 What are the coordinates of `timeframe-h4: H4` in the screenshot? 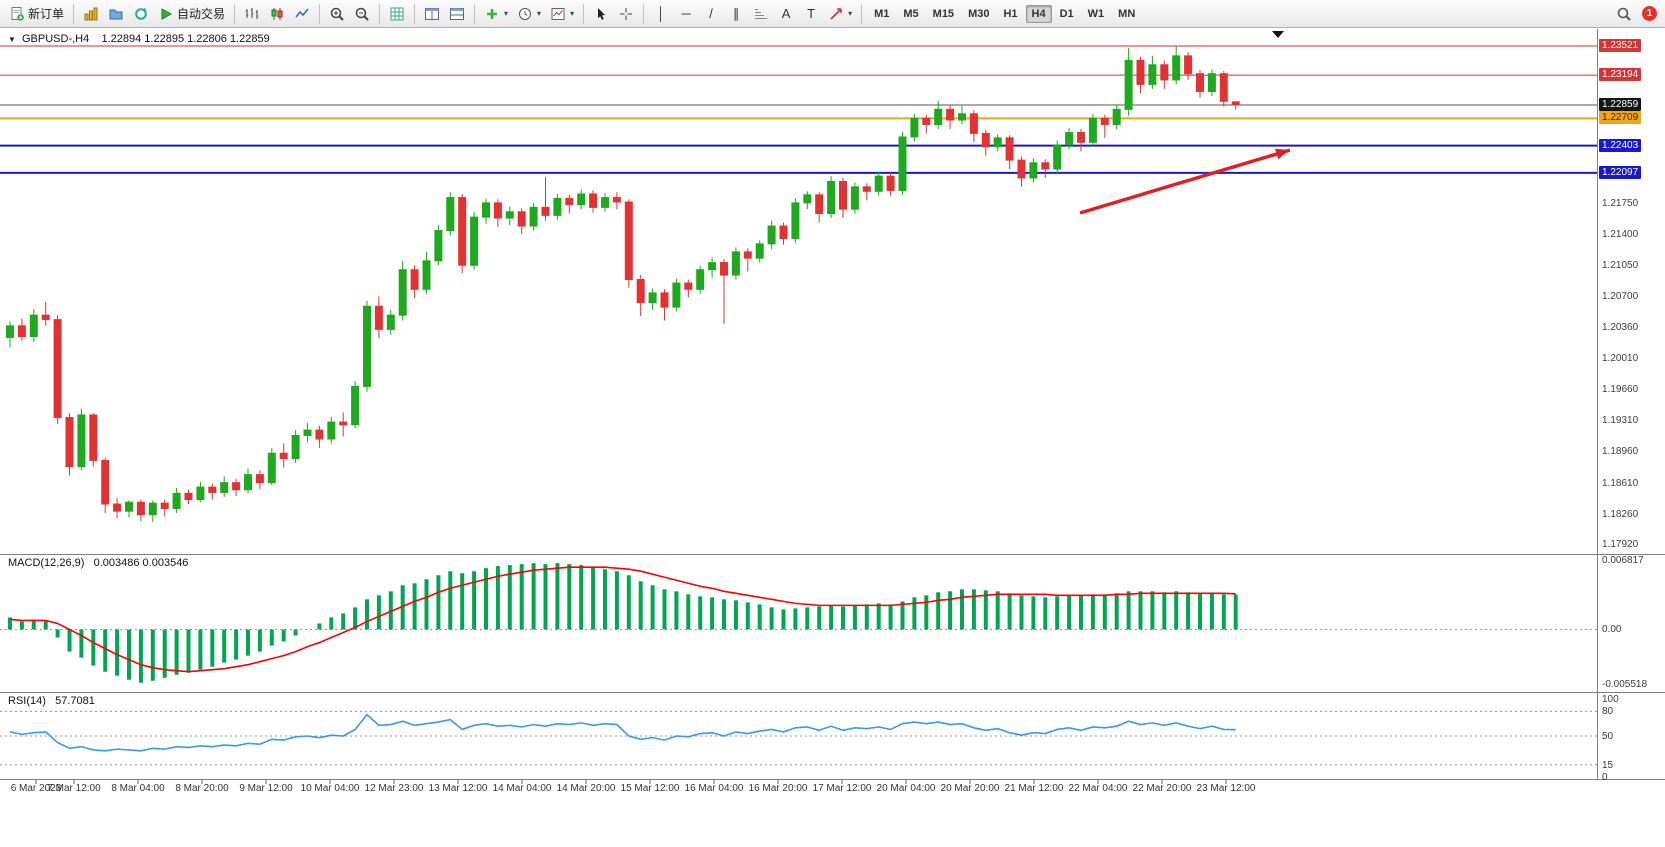 It's located at (1038, 13).